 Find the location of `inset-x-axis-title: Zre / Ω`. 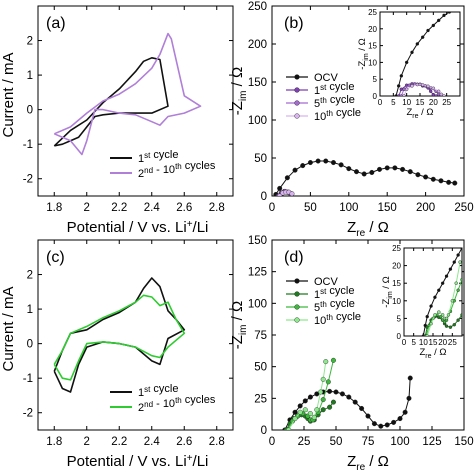

inset-x-axis-title: Zre / Ω is located at coordinates (432, 353).